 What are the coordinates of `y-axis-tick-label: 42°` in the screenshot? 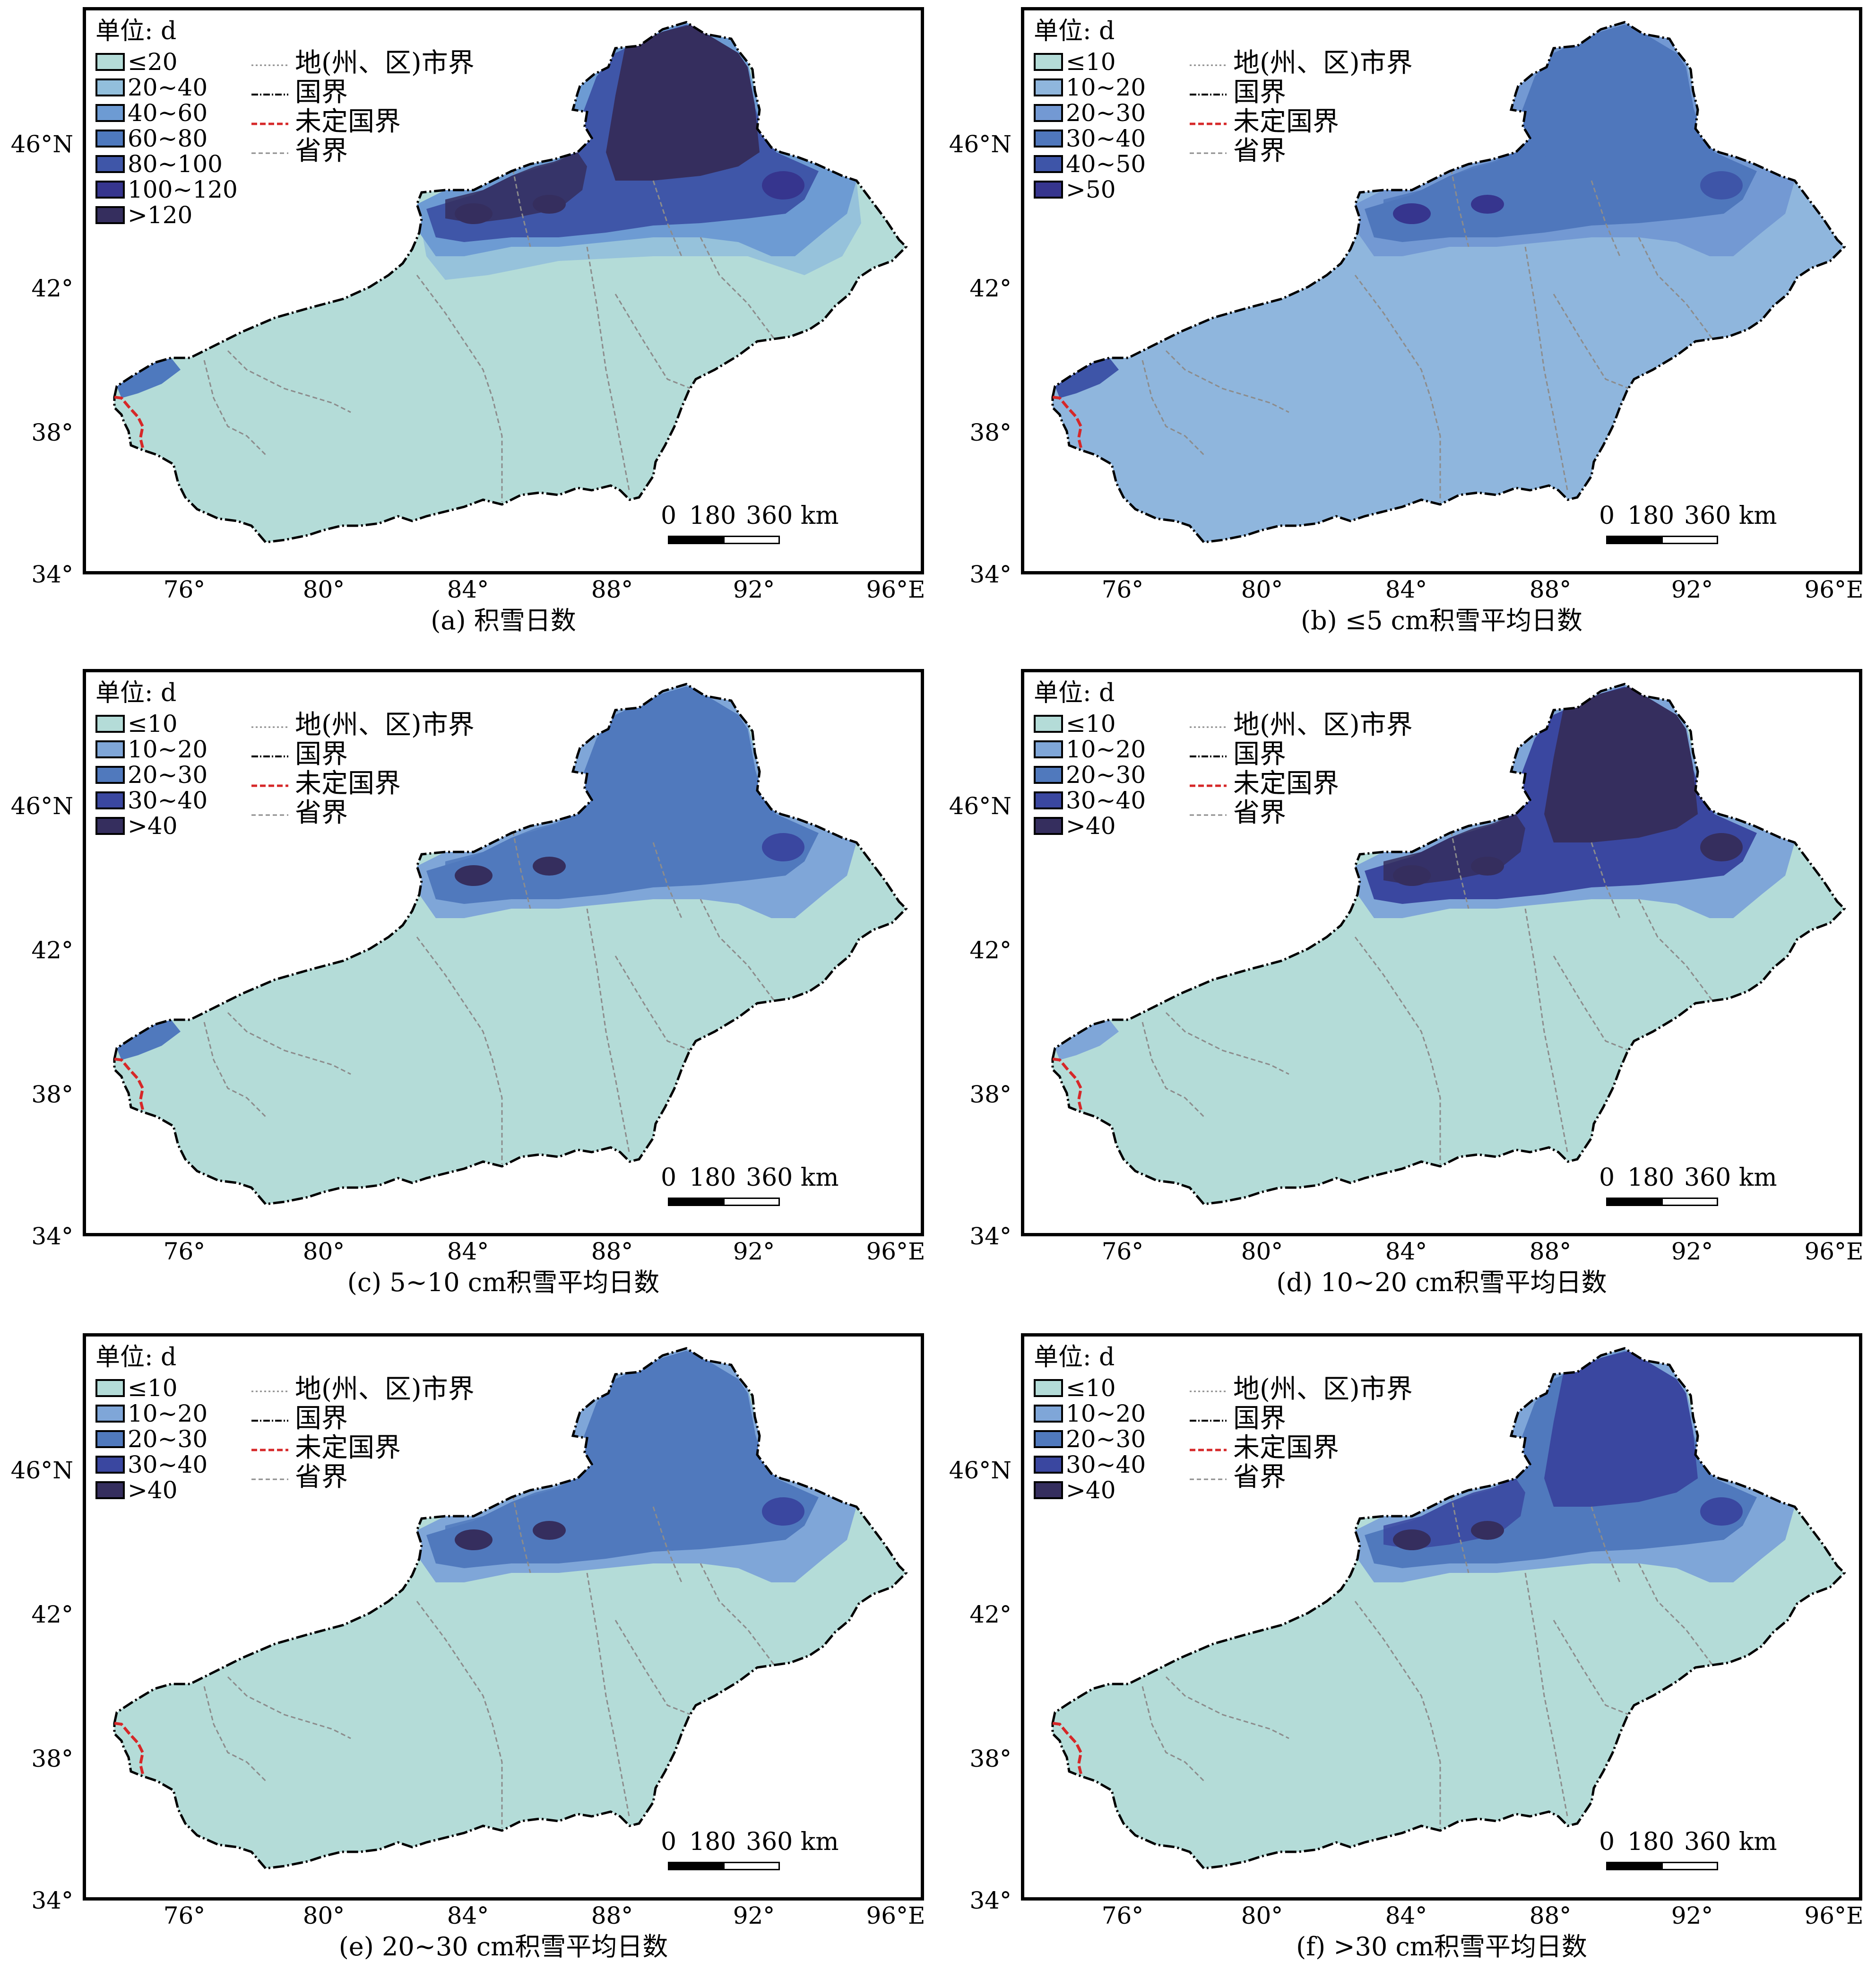 It's located at (990, 289).